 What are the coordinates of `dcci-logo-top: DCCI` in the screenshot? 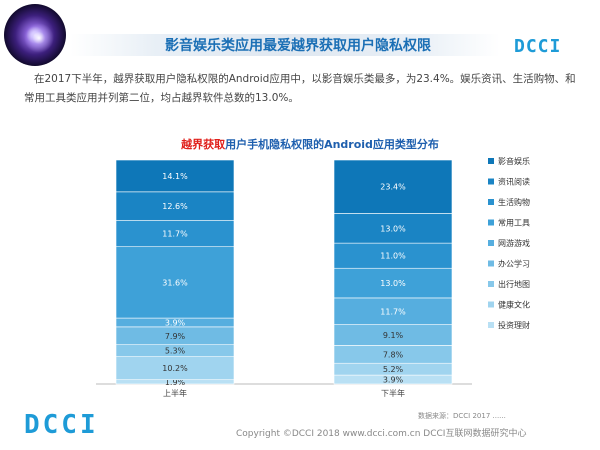 It's located at (538, 46).